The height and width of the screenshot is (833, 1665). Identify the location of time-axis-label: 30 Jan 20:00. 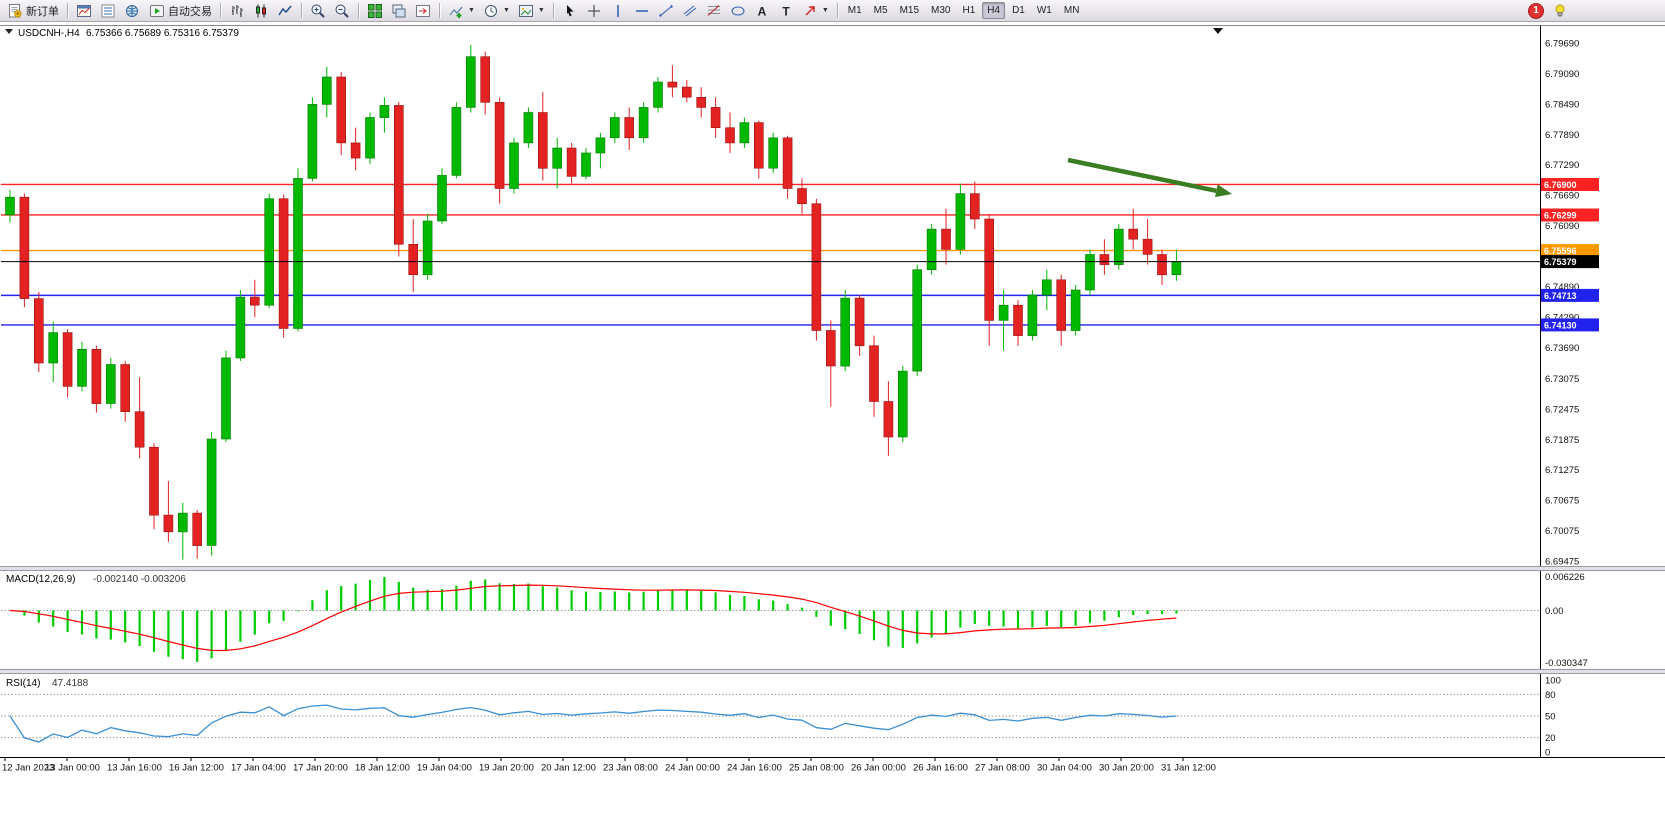
(1126, 768).